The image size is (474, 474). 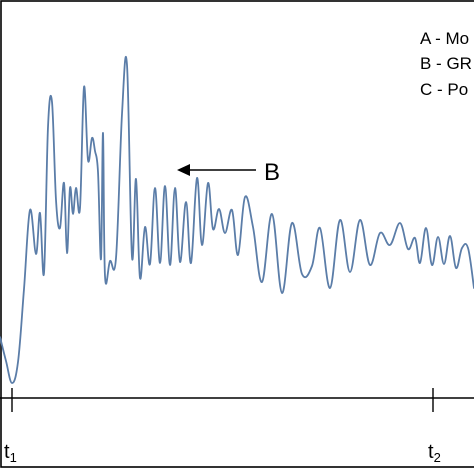 I want to click on legend-entry-a: A - Mo, so click(x=444, y=38).